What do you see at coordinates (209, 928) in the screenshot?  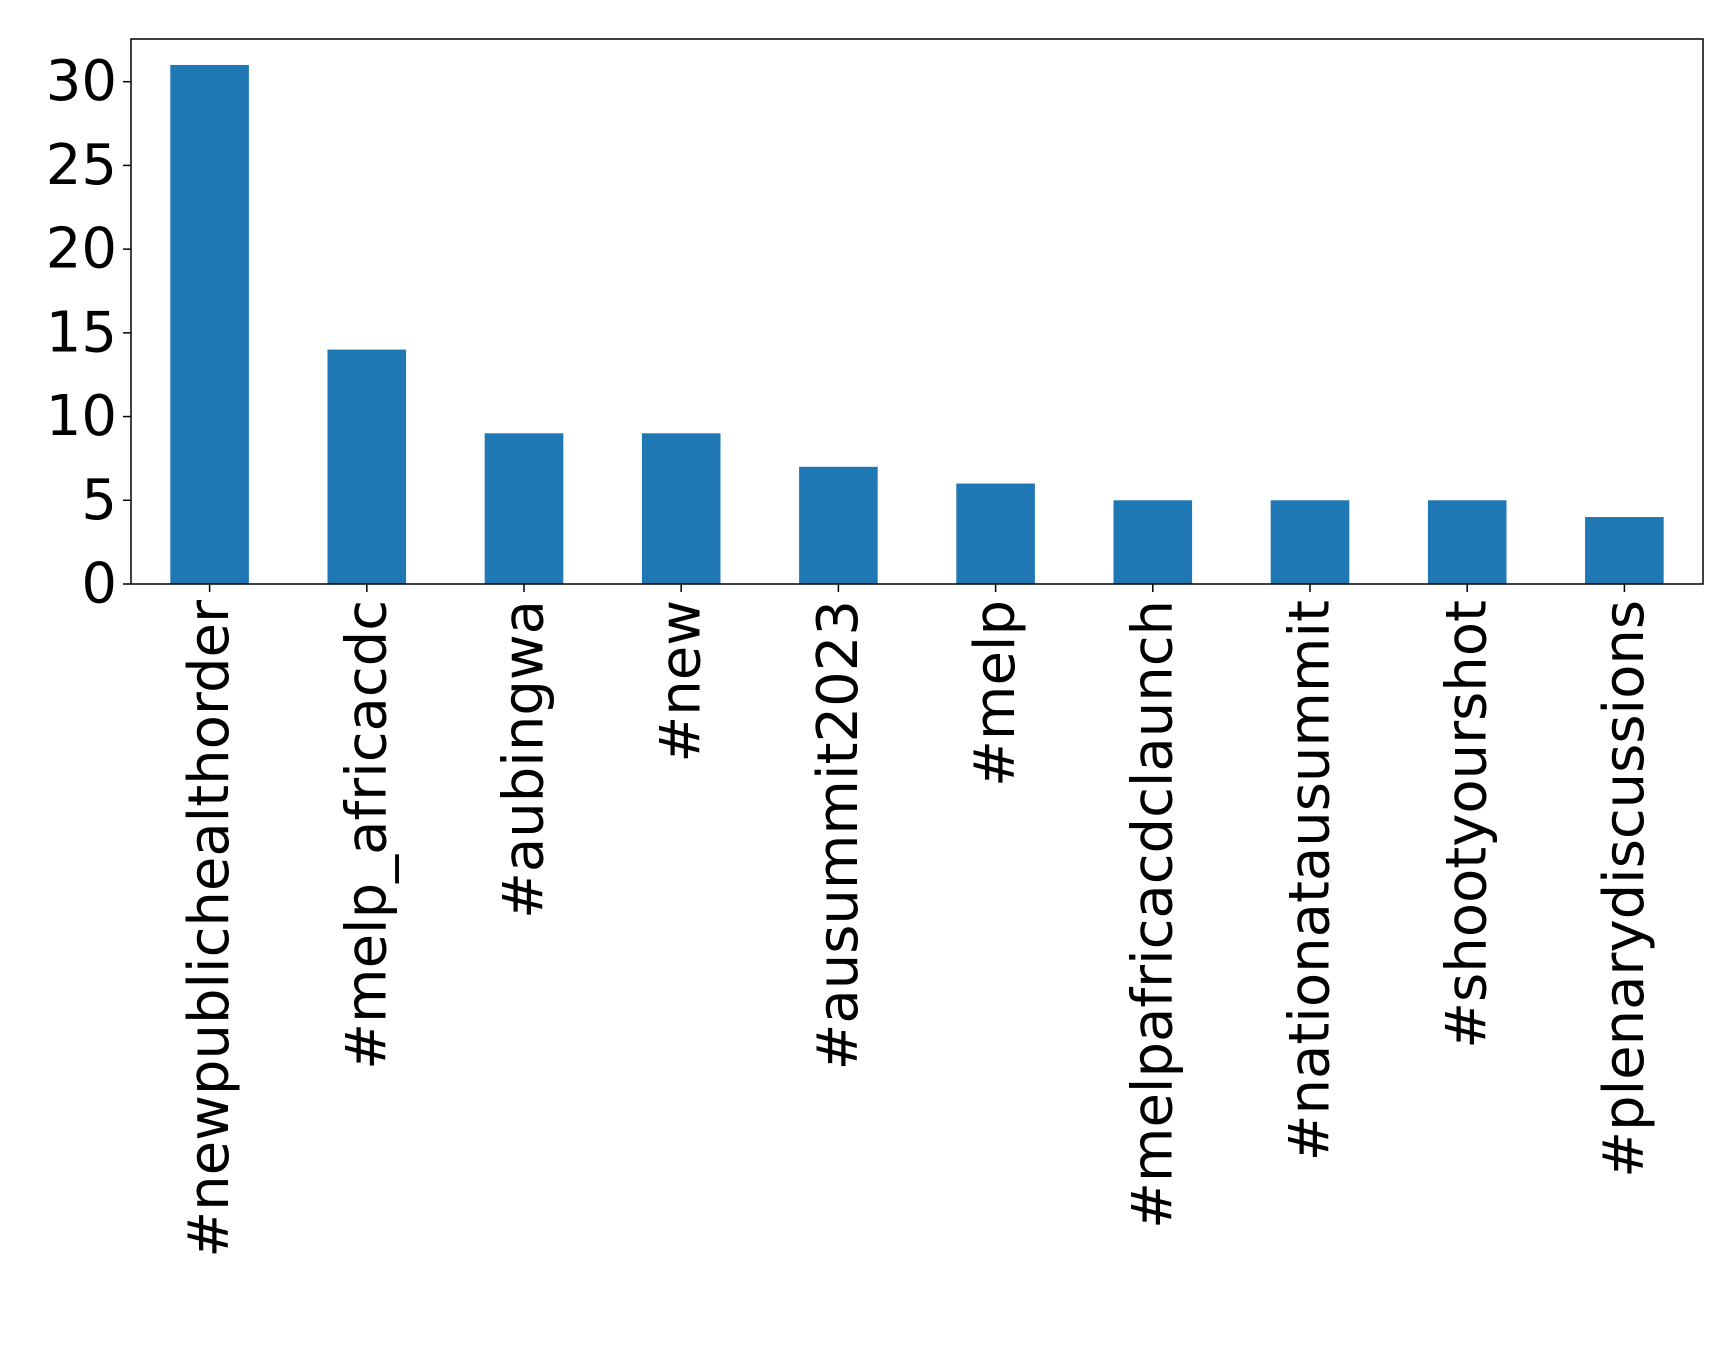 I see `x-tick-label: #newpublichealthorder` at bounding box center [209, 928].